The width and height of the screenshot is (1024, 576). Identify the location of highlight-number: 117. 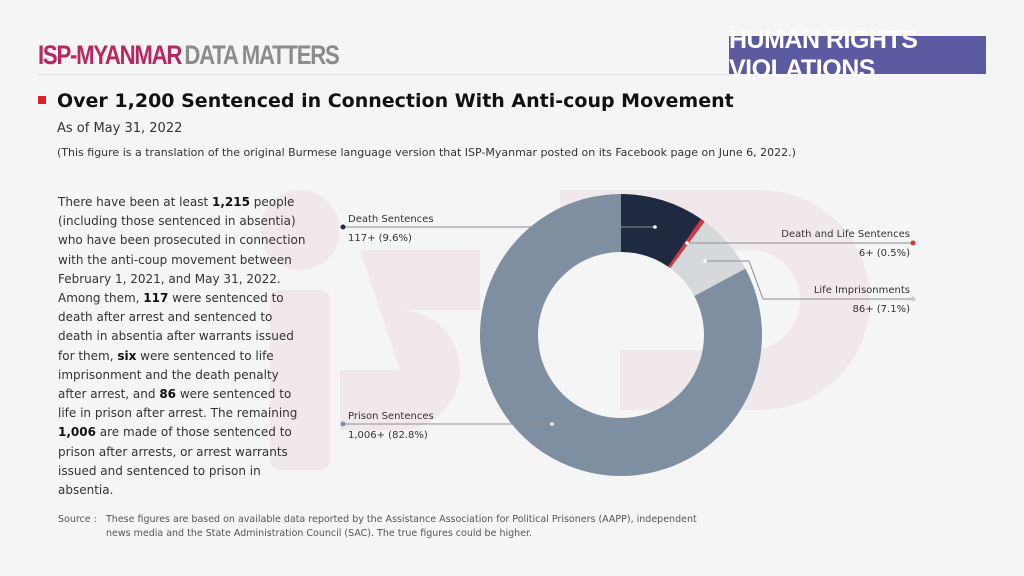
(156, 298).